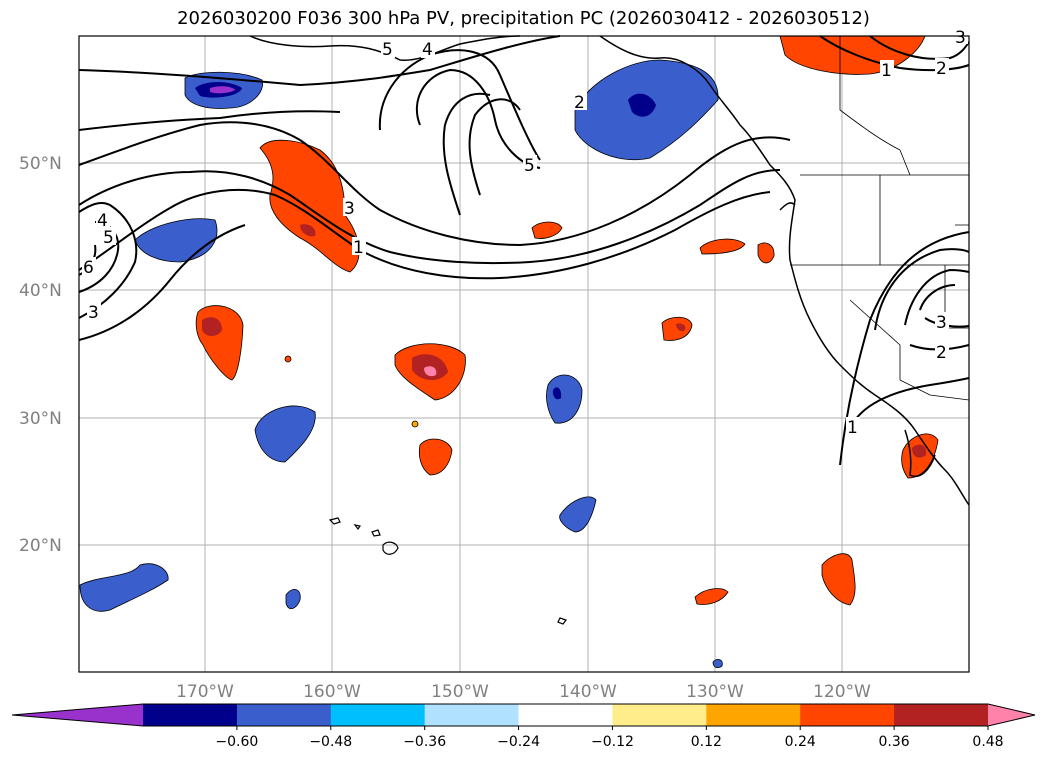 The height and width of the screenshot is (765, 1047). Describe the element at coordinates (715, 692) in the screenshot. I see `svg-text: 130°W` at that location.